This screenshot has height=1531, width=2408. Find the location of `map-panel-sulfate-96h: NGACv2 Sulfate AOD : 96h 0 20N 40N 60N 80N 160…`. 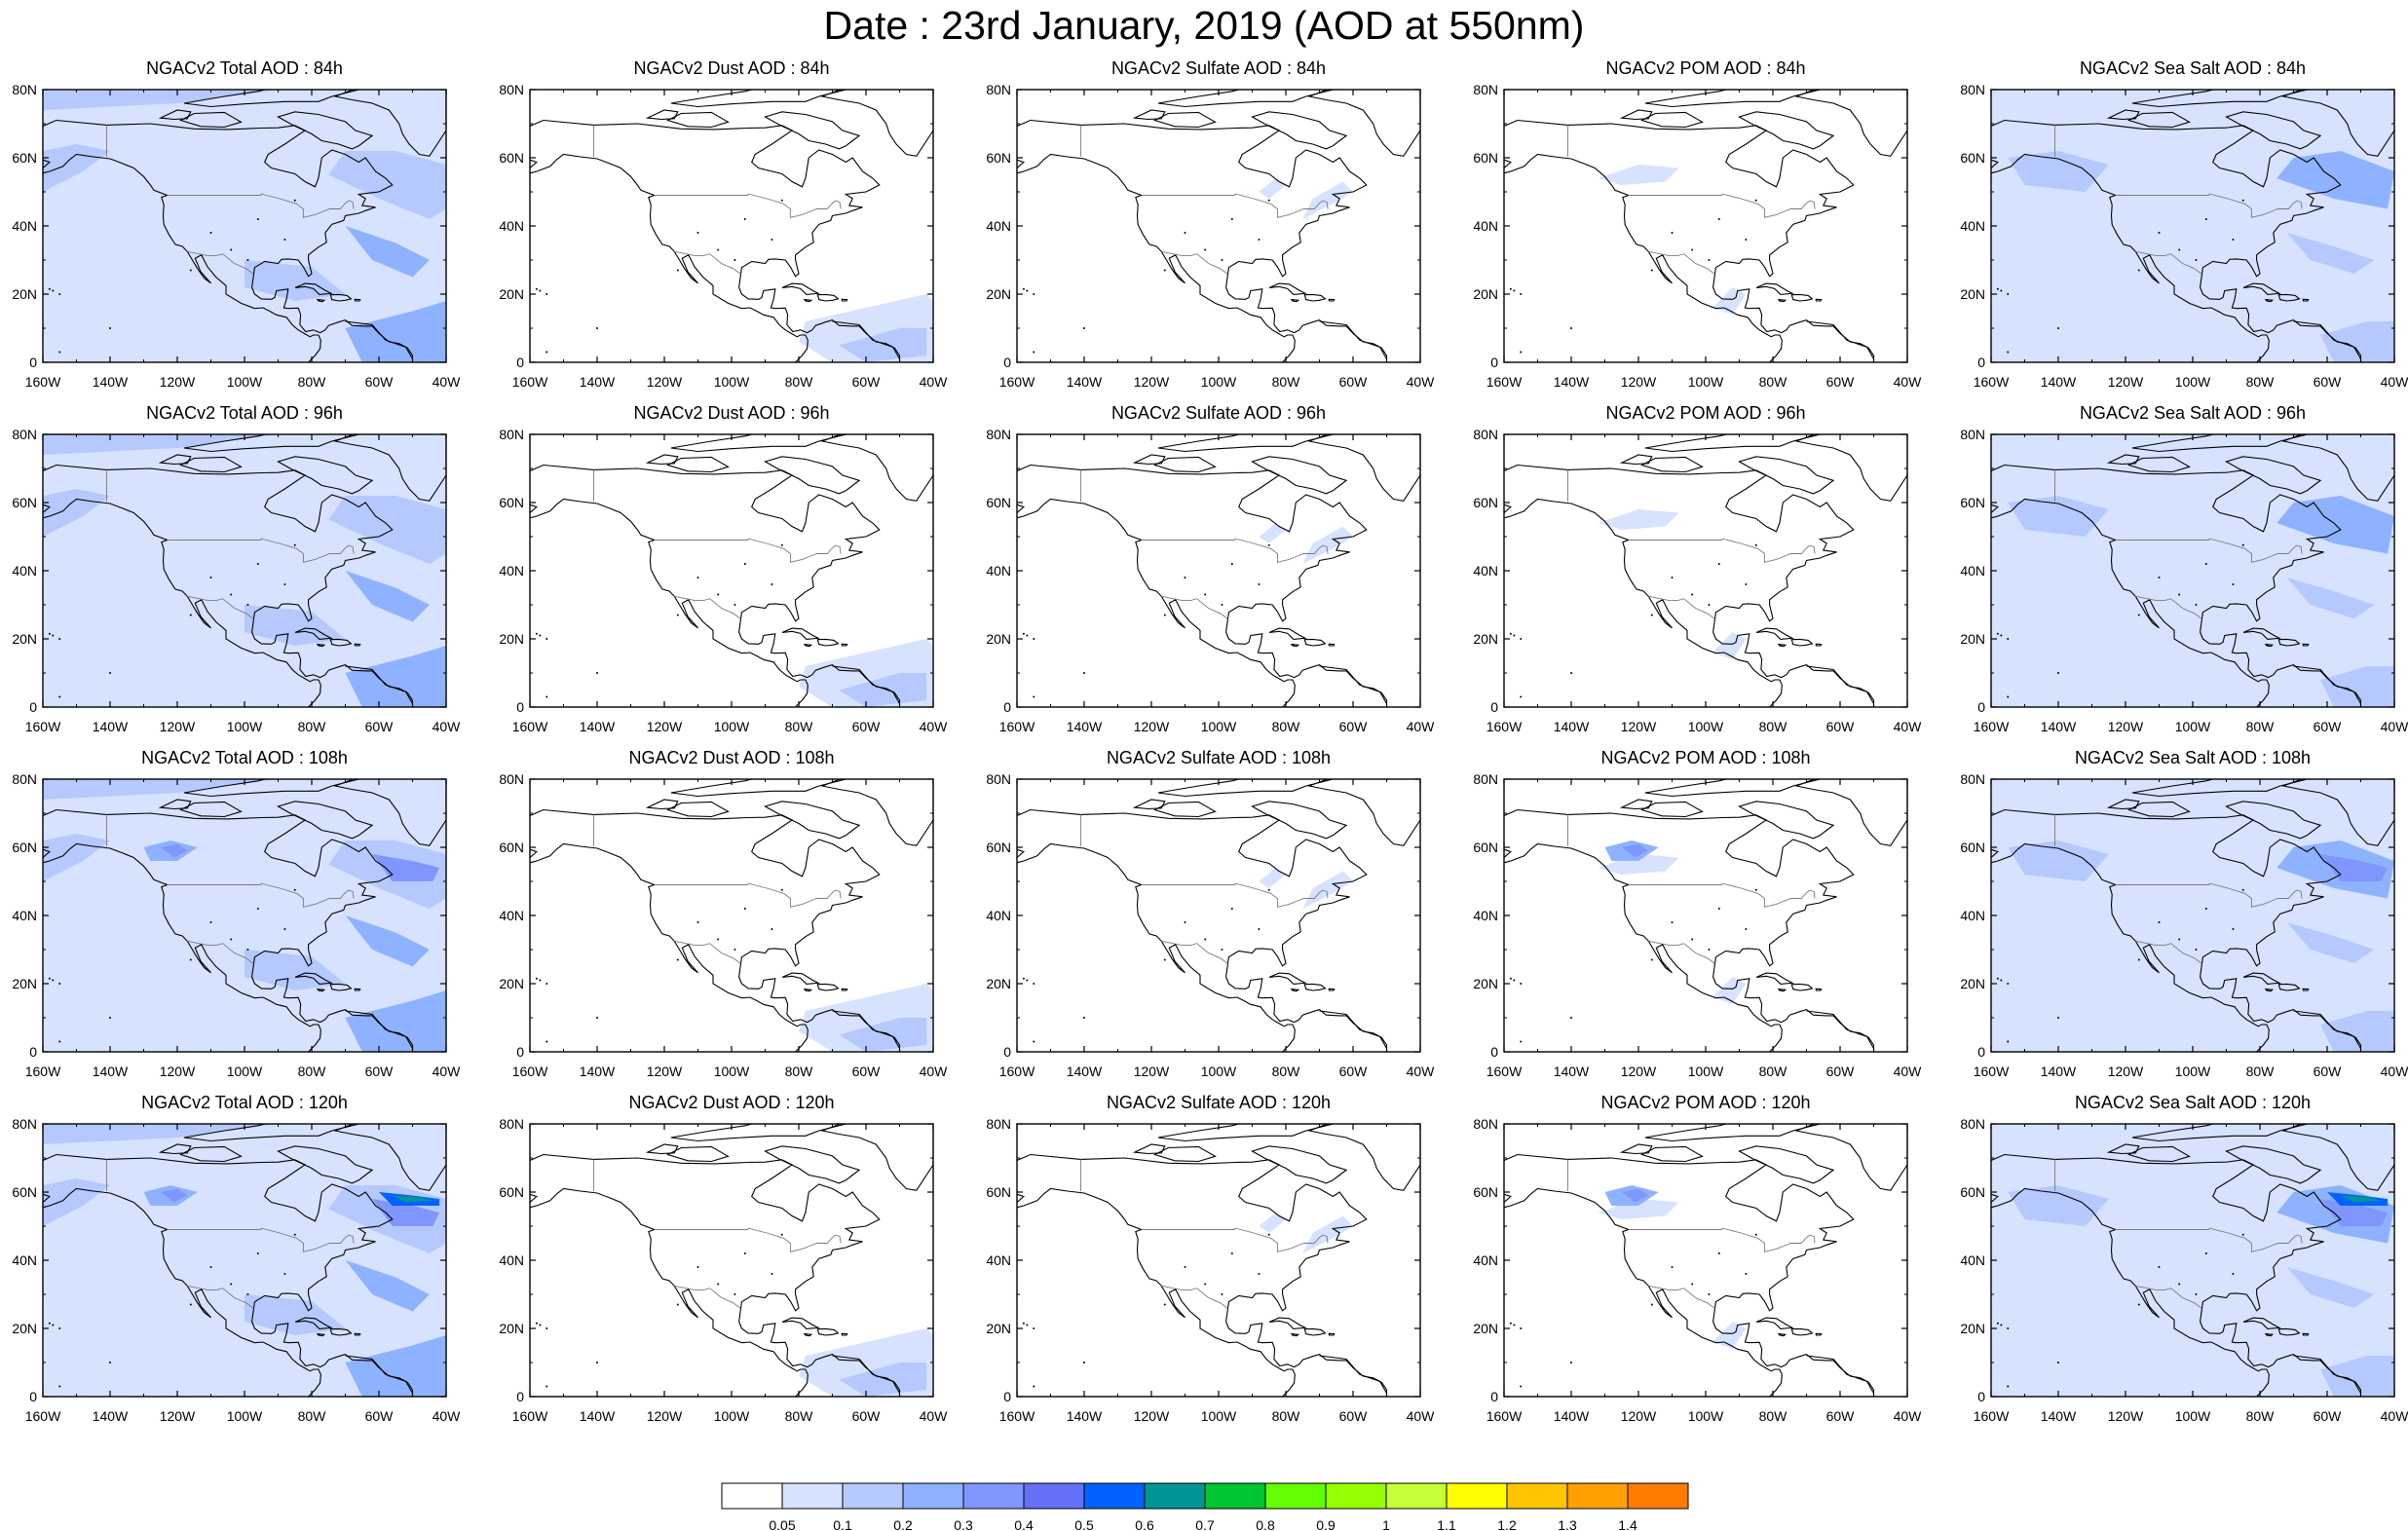

map-panel-sulfate-96h: NGACv2 Sulfate AOD : 96h 0 20N 40N 60N 80N 160… is located at coordinates (1217, 573).